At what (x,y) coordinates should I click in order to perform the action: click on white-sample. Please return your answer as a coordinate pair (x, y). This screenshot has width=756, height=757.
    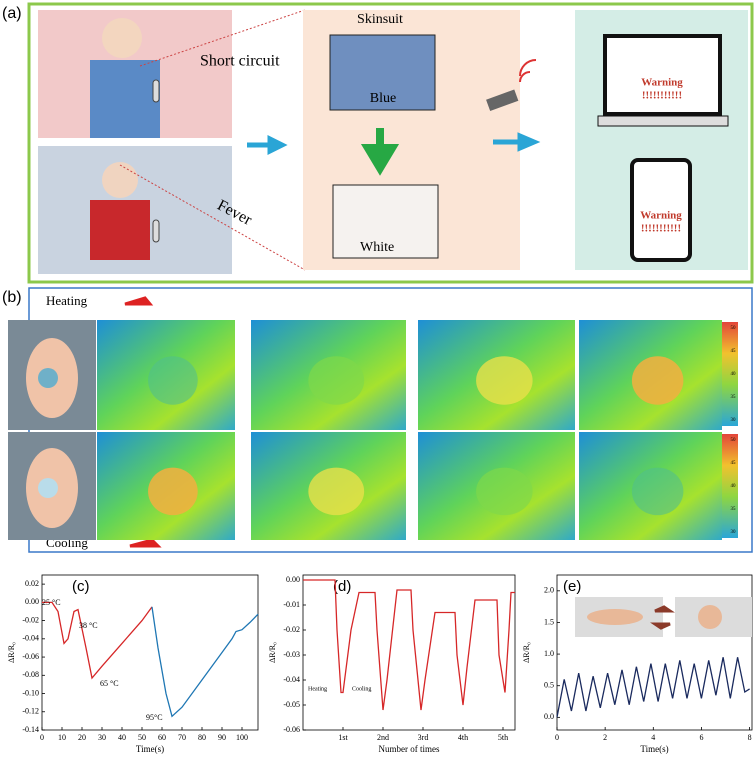
    Looking at the image, I should click on (385, 221).